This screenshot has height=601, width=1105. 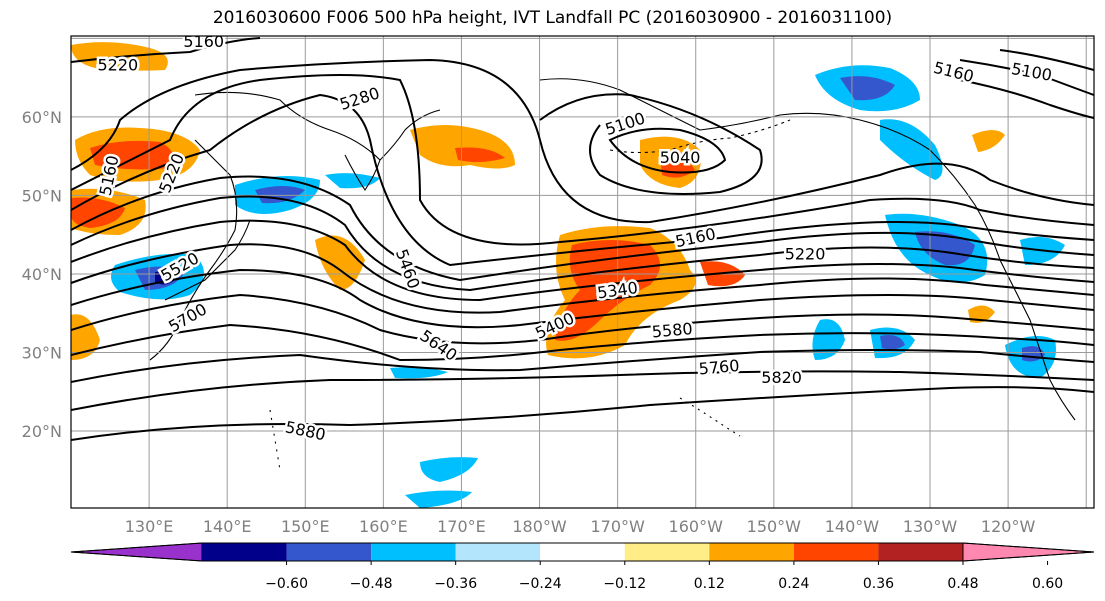 I want to click on shade-negative-trop1, so click(x=419, y=373).